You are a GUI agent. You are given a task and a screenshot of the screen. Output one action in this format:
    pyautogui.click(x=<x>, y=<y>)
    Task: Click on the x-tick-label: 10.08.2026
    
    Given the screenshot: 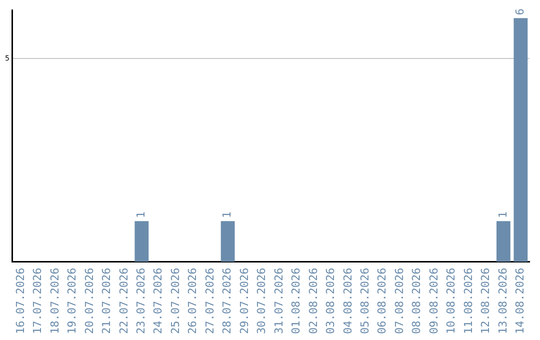 What is the action you would take?
    pyautogui.click(x=451, y=301)
    